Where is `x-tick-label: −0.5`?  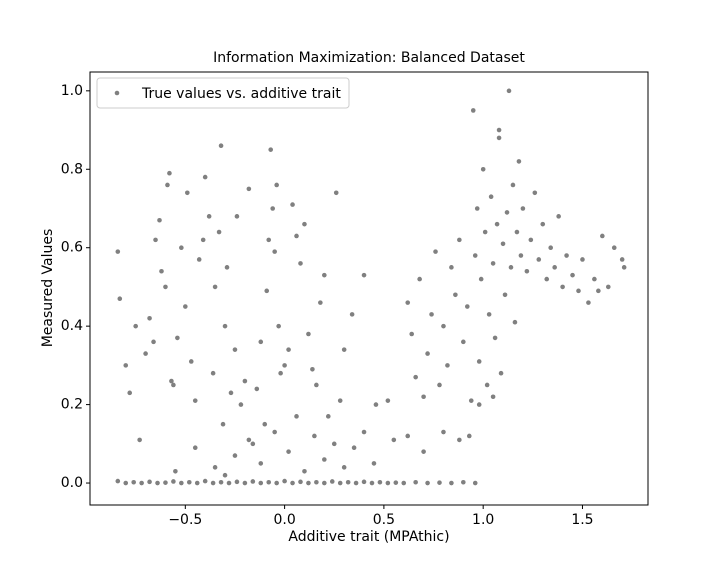
x-tick-label: −0.5 is located at coordinates (185, 520).